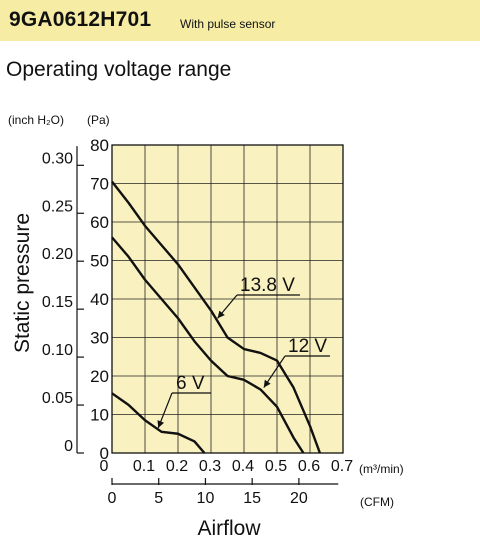 This screenshot has height=543, width=480. Describe the element at coordinates (57, 158) in the screenshot. I see `y-tick-label-inch: 0.30` at that location.